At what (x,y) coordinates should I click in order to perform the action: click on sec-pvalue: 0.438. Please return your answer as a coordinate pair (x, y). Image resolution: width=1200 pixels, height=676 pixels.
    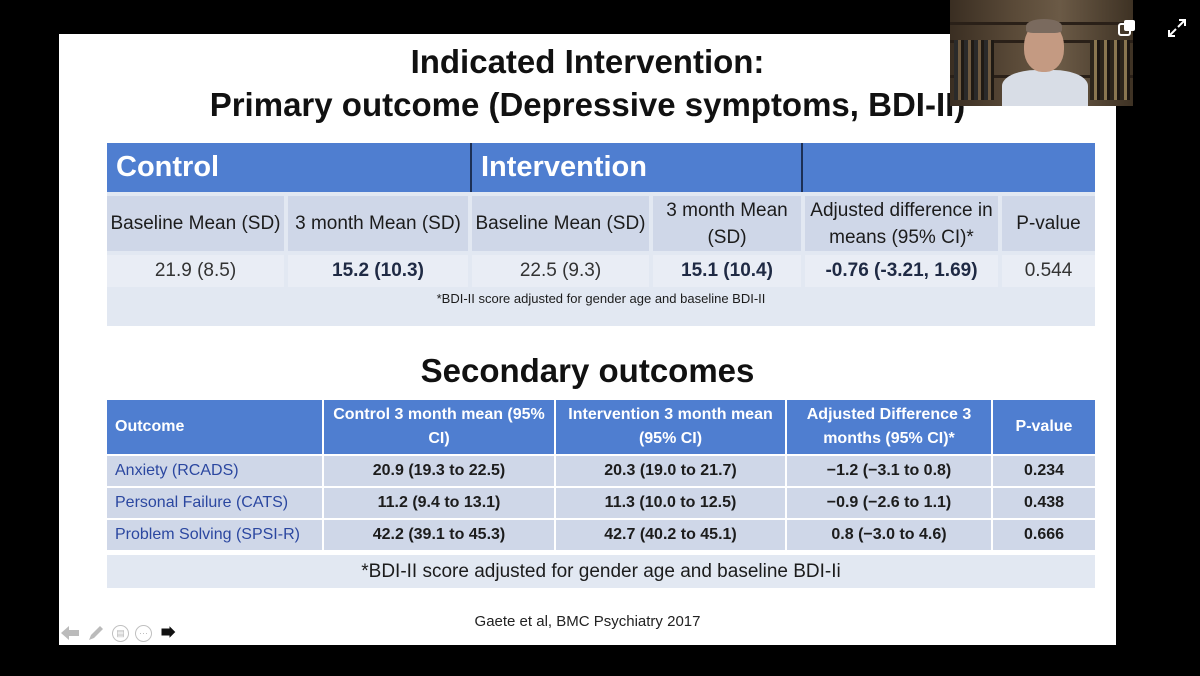
    Looking at the image, I should click on (1044, 503).